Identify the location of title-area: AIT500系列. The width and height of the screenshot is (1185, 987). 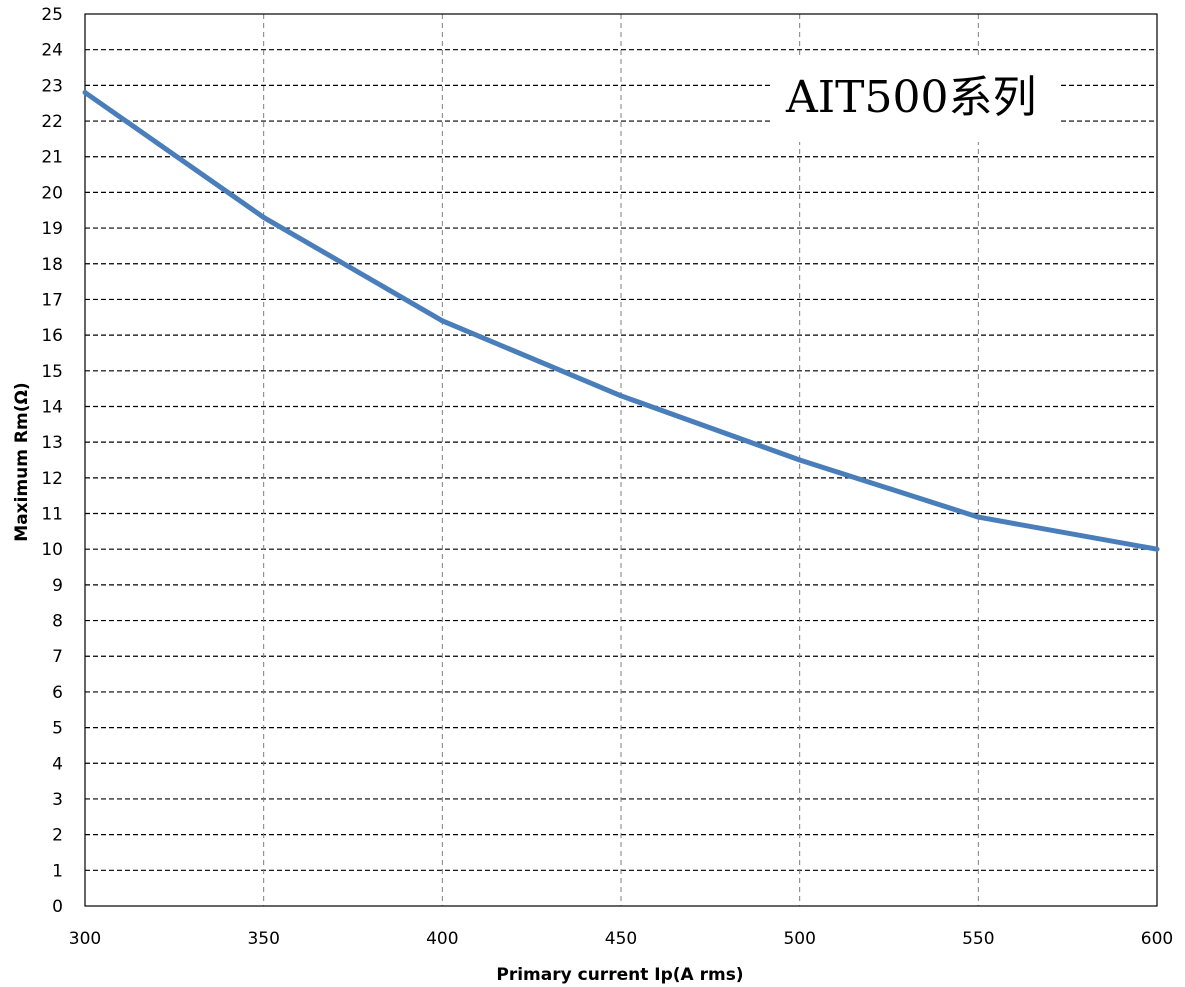
(915, 100).